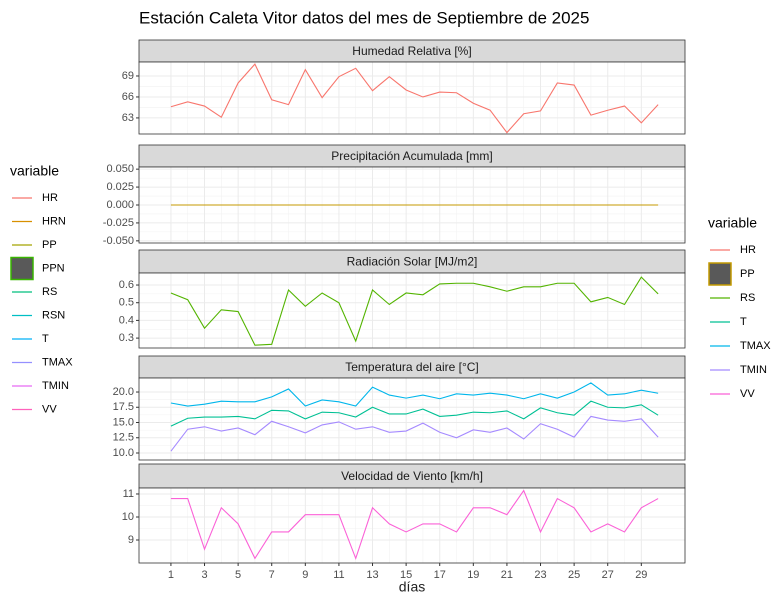 Image resolution: width=774 pixels, height=593 pixels. I want to click on x-tick-label: 7, so click(272, 575).